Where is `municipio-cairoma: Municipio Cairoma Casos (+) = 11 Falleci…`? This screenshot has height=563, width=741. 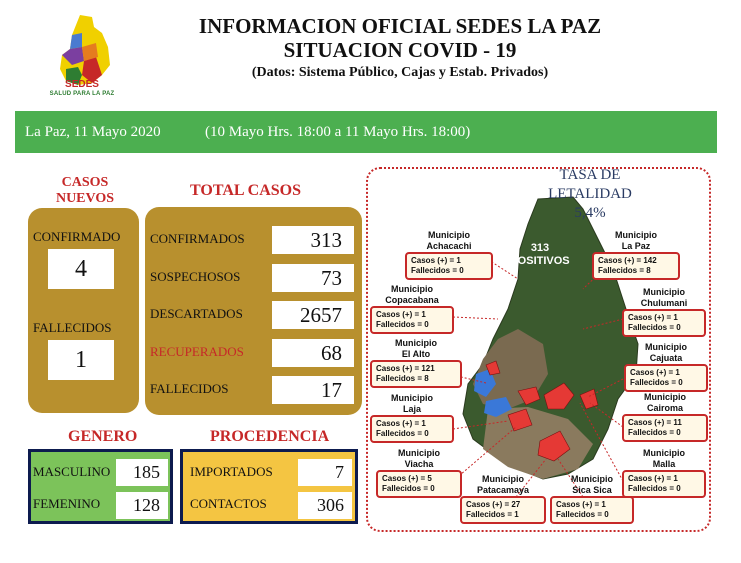 municipio-cairoma: Municipio Cairoma Casos (+) = 11 Falleci… is located at coordinates (665, 417).